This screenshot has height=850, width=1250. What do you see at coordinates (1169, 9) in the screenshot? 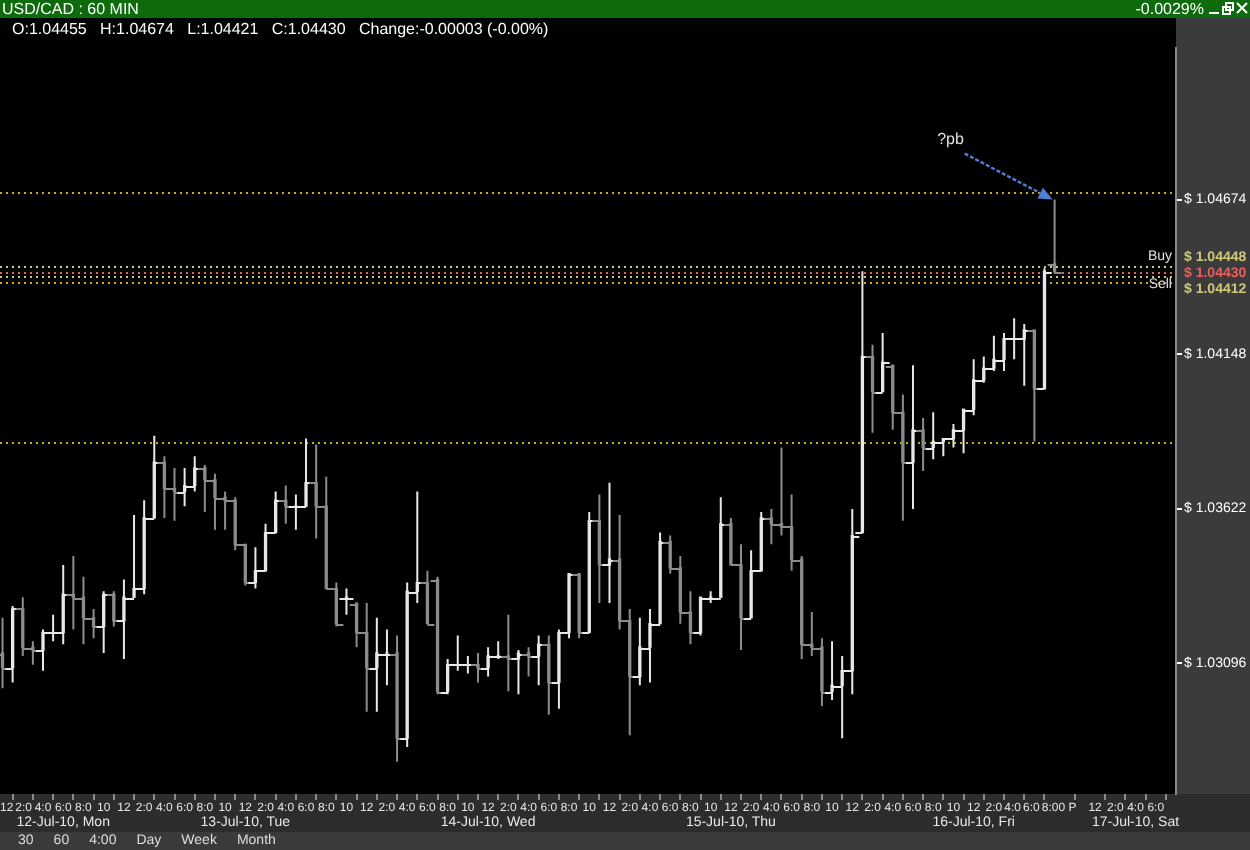
I see `text: -0.0029%` at bounding box center [1169, 9].